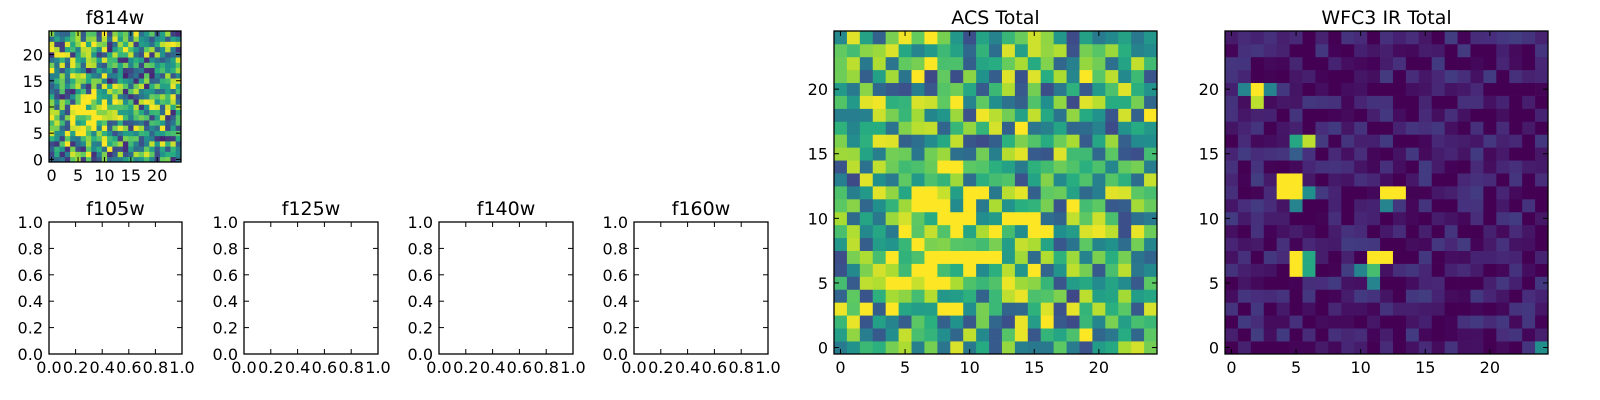 Image resolution: width=1600 pixels, height=400 pixels. I want to click on y-tick-label: 0.2, so click(420, 328).